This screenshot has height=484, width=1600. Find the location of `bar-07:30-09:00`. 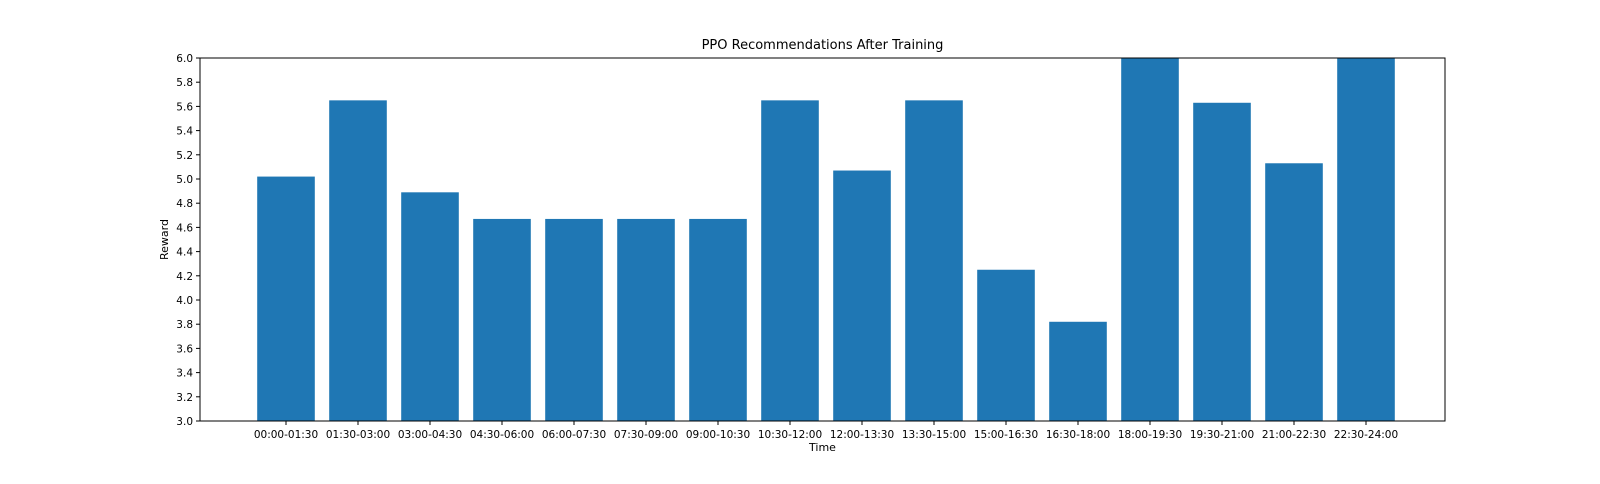

bar-07:30-09:00 is located at coordinates (646, 319).